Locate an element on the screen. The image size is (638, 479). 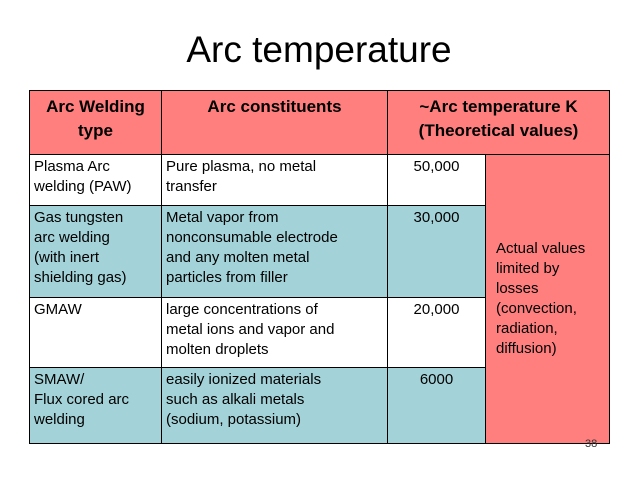
cell-line: welding (PAW) is located at coordinates (83, 186).